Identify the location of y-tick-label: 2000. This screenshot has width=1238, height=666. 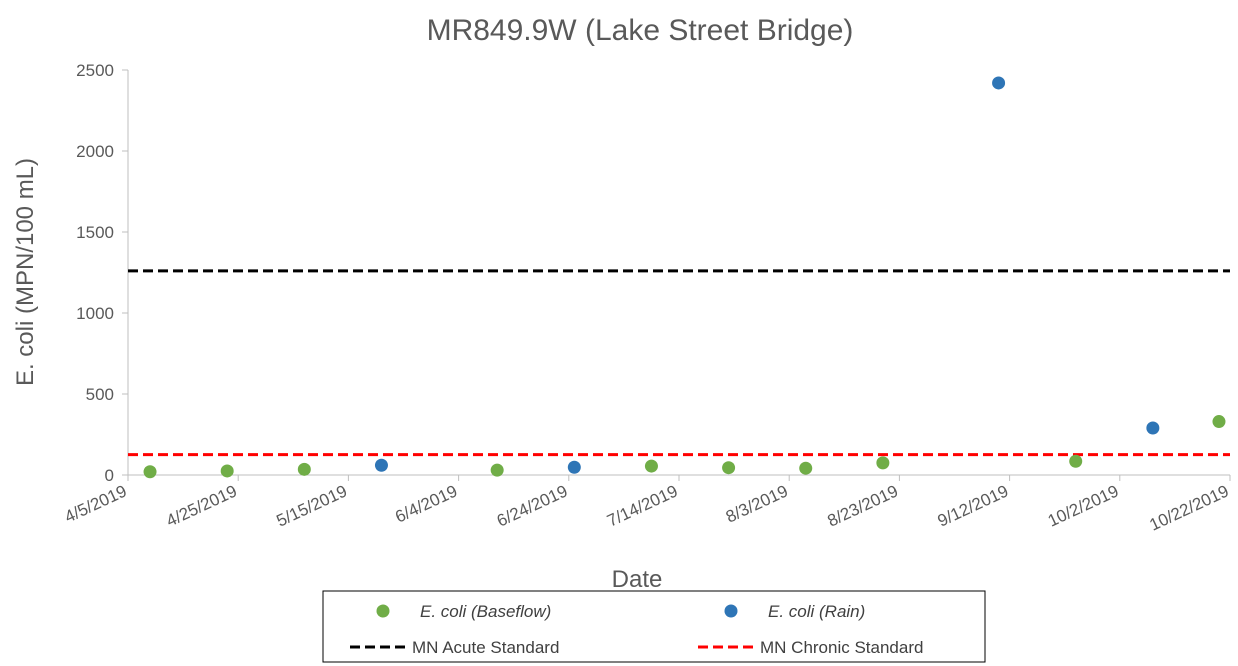
(95, 151).